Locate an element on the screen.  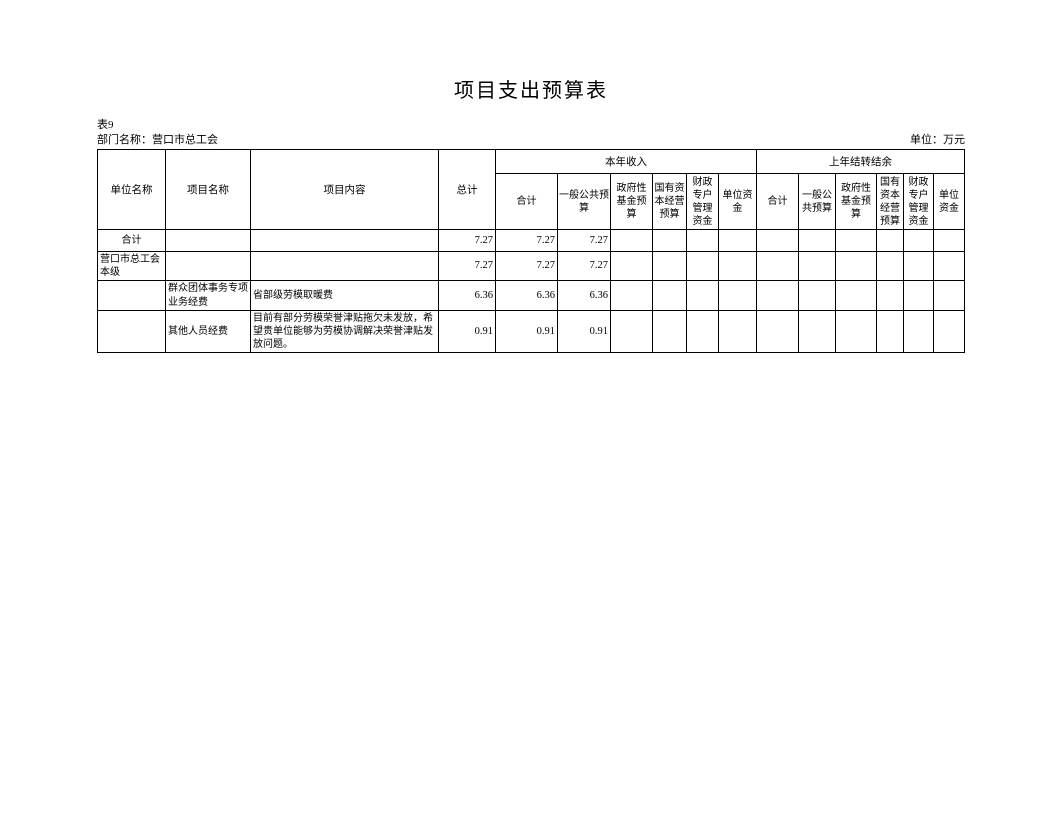
cell-unit-name: 营口市总工会本级 is located at coordinates (131, 266).